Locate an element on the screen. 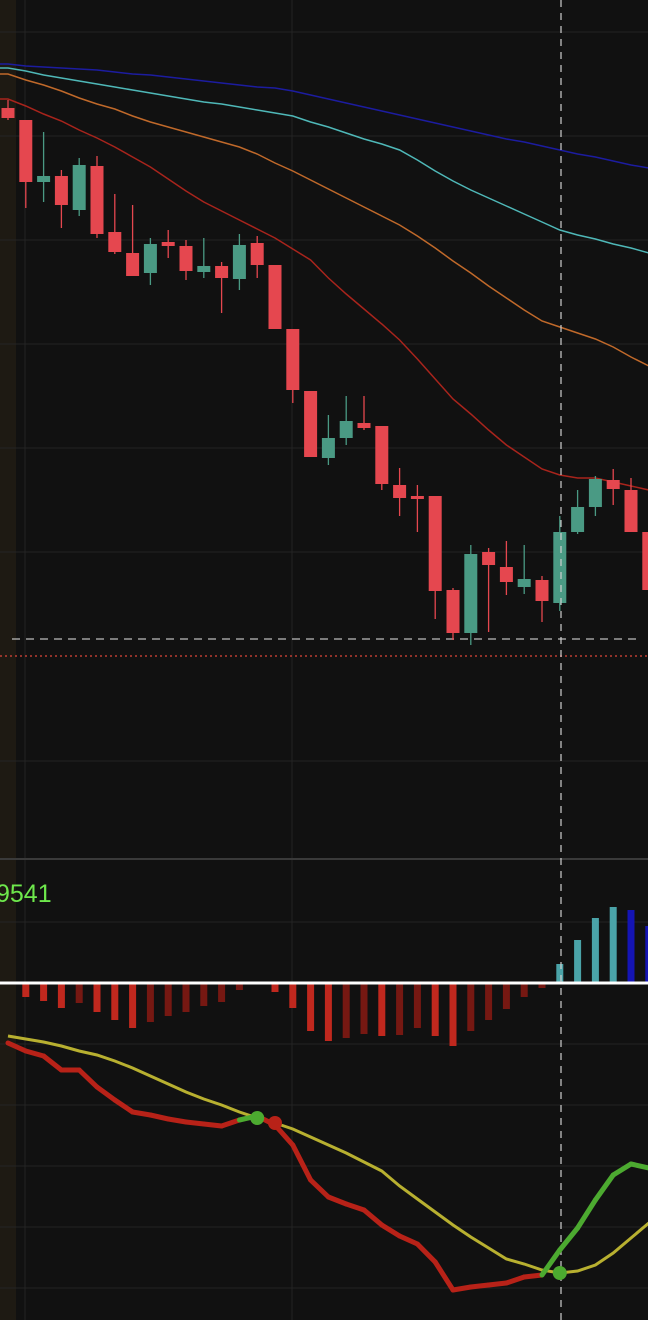  left-strip is located at coordinates (8, 660).